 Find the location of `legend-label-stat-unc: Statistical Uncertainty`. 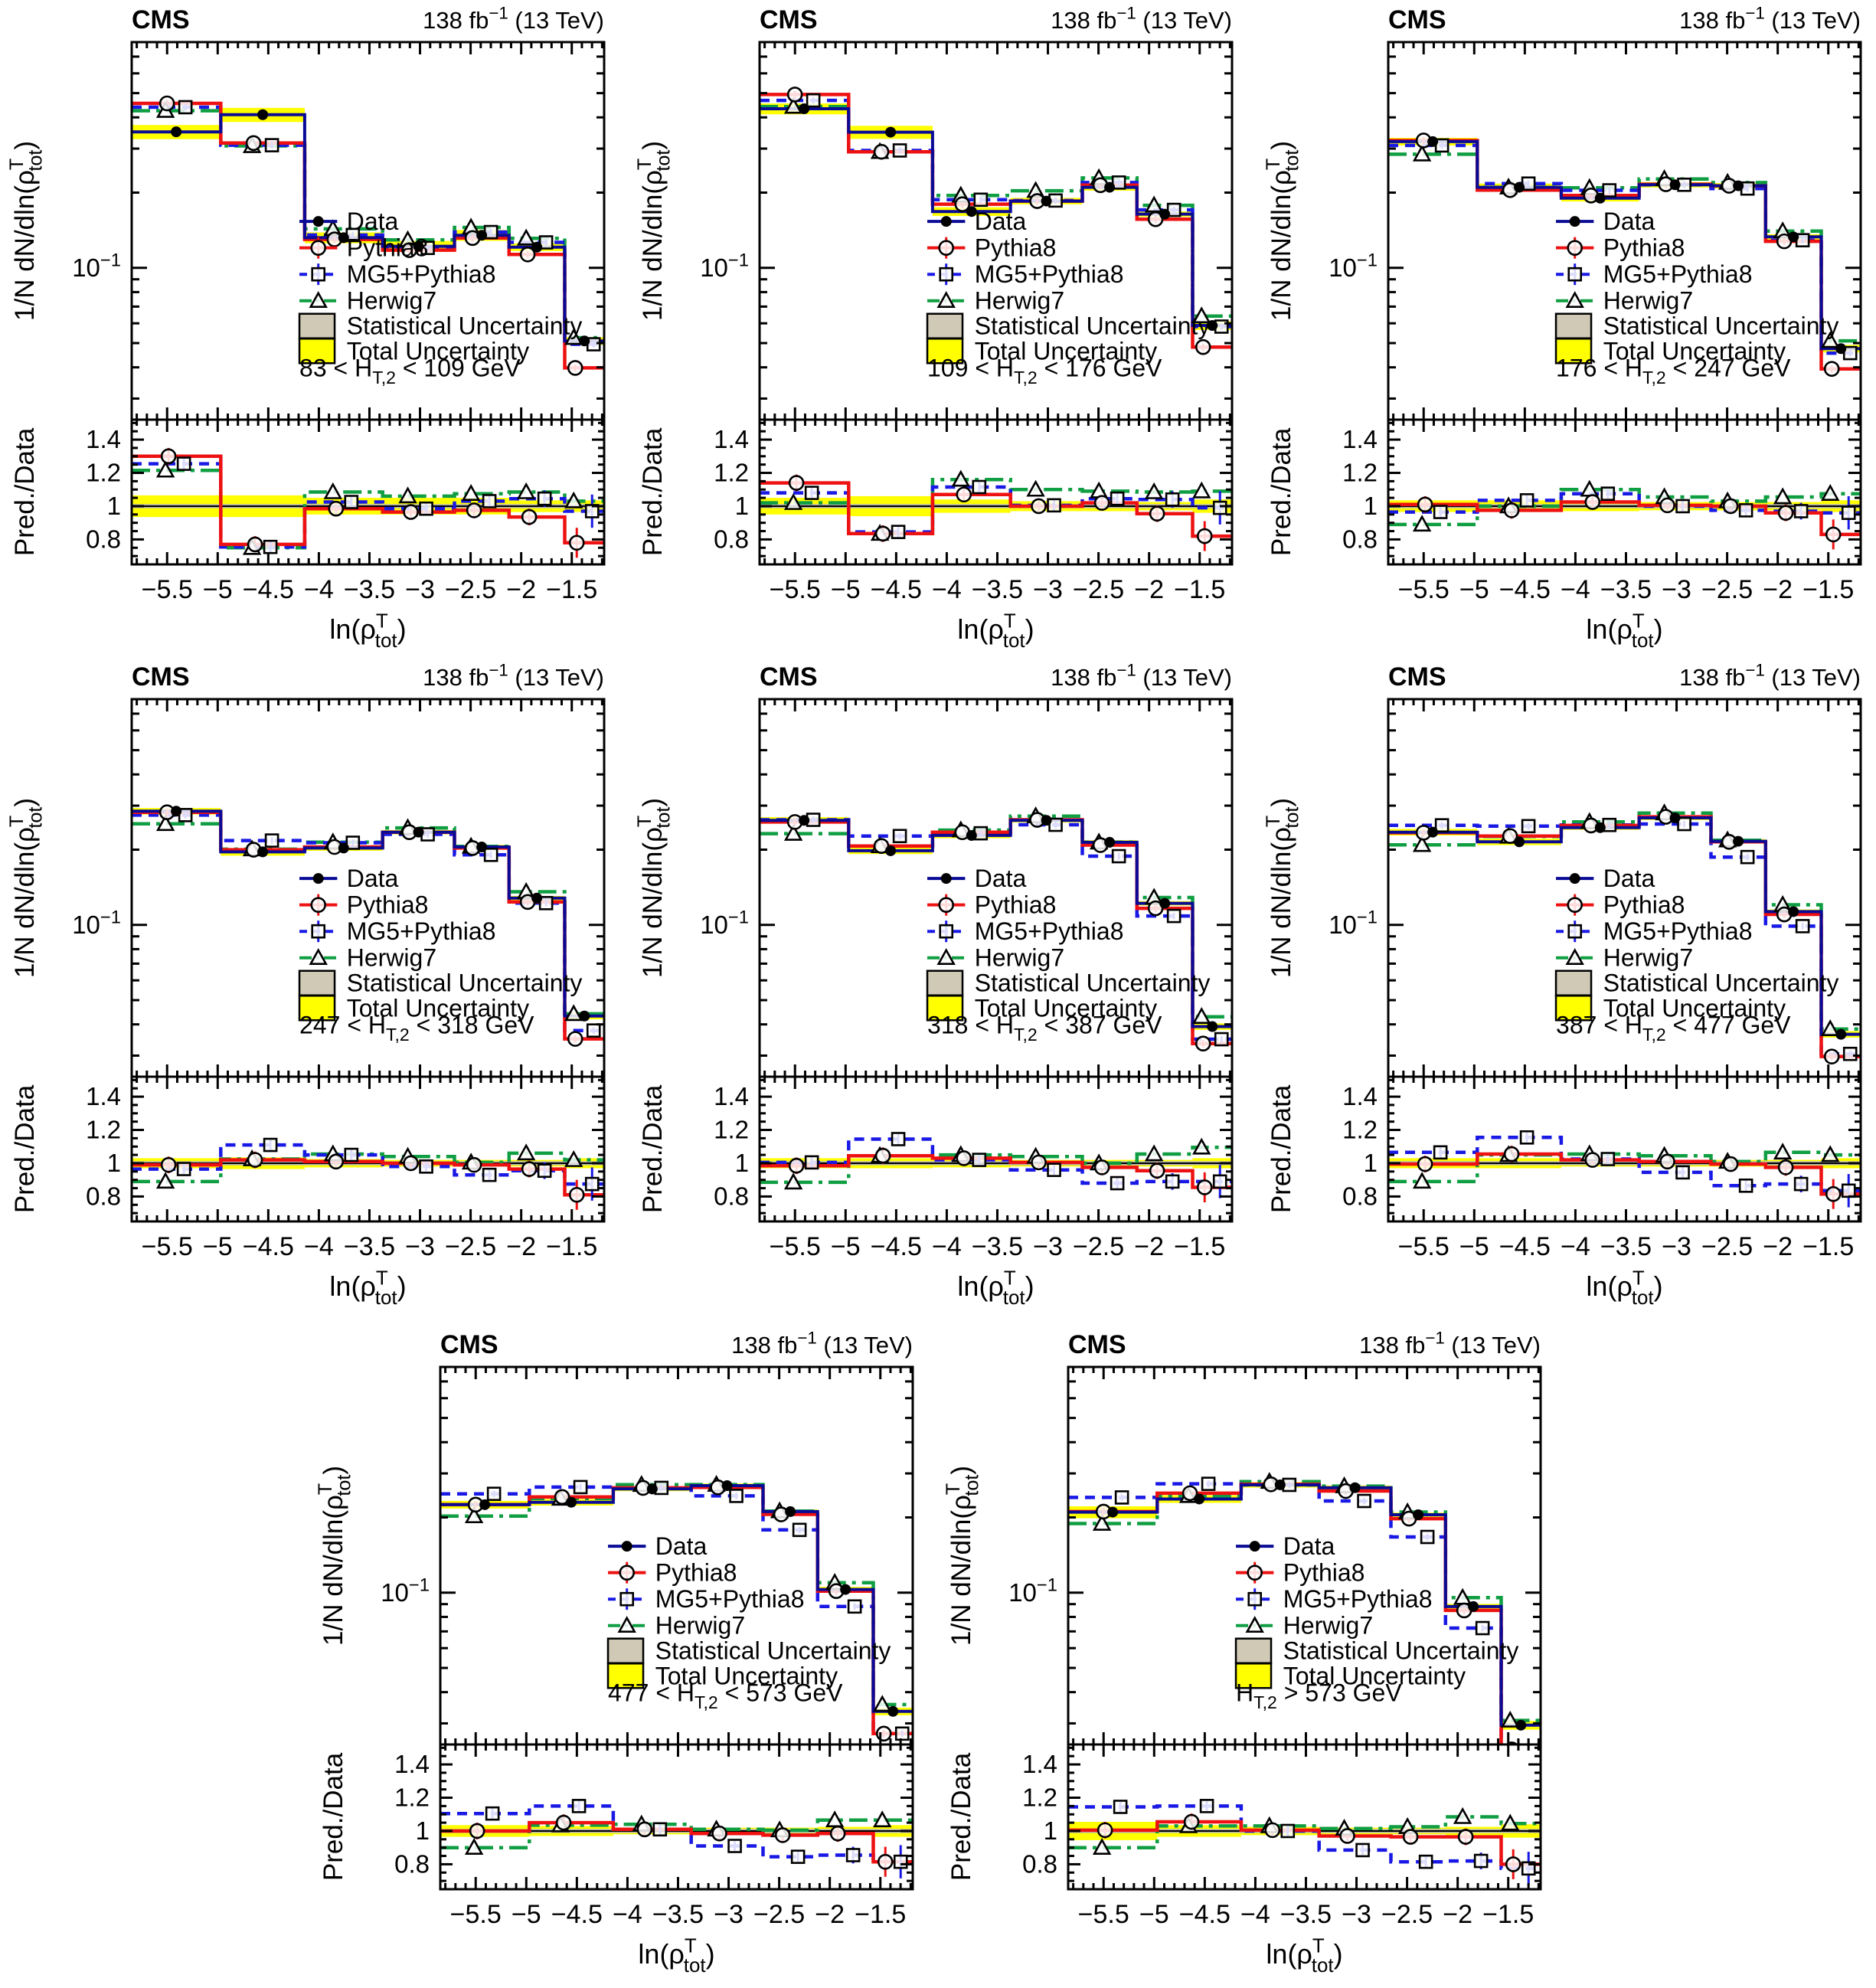

legend-label-stat-unc: Statistical Uncertainty is located at coordinates (1721, 983).